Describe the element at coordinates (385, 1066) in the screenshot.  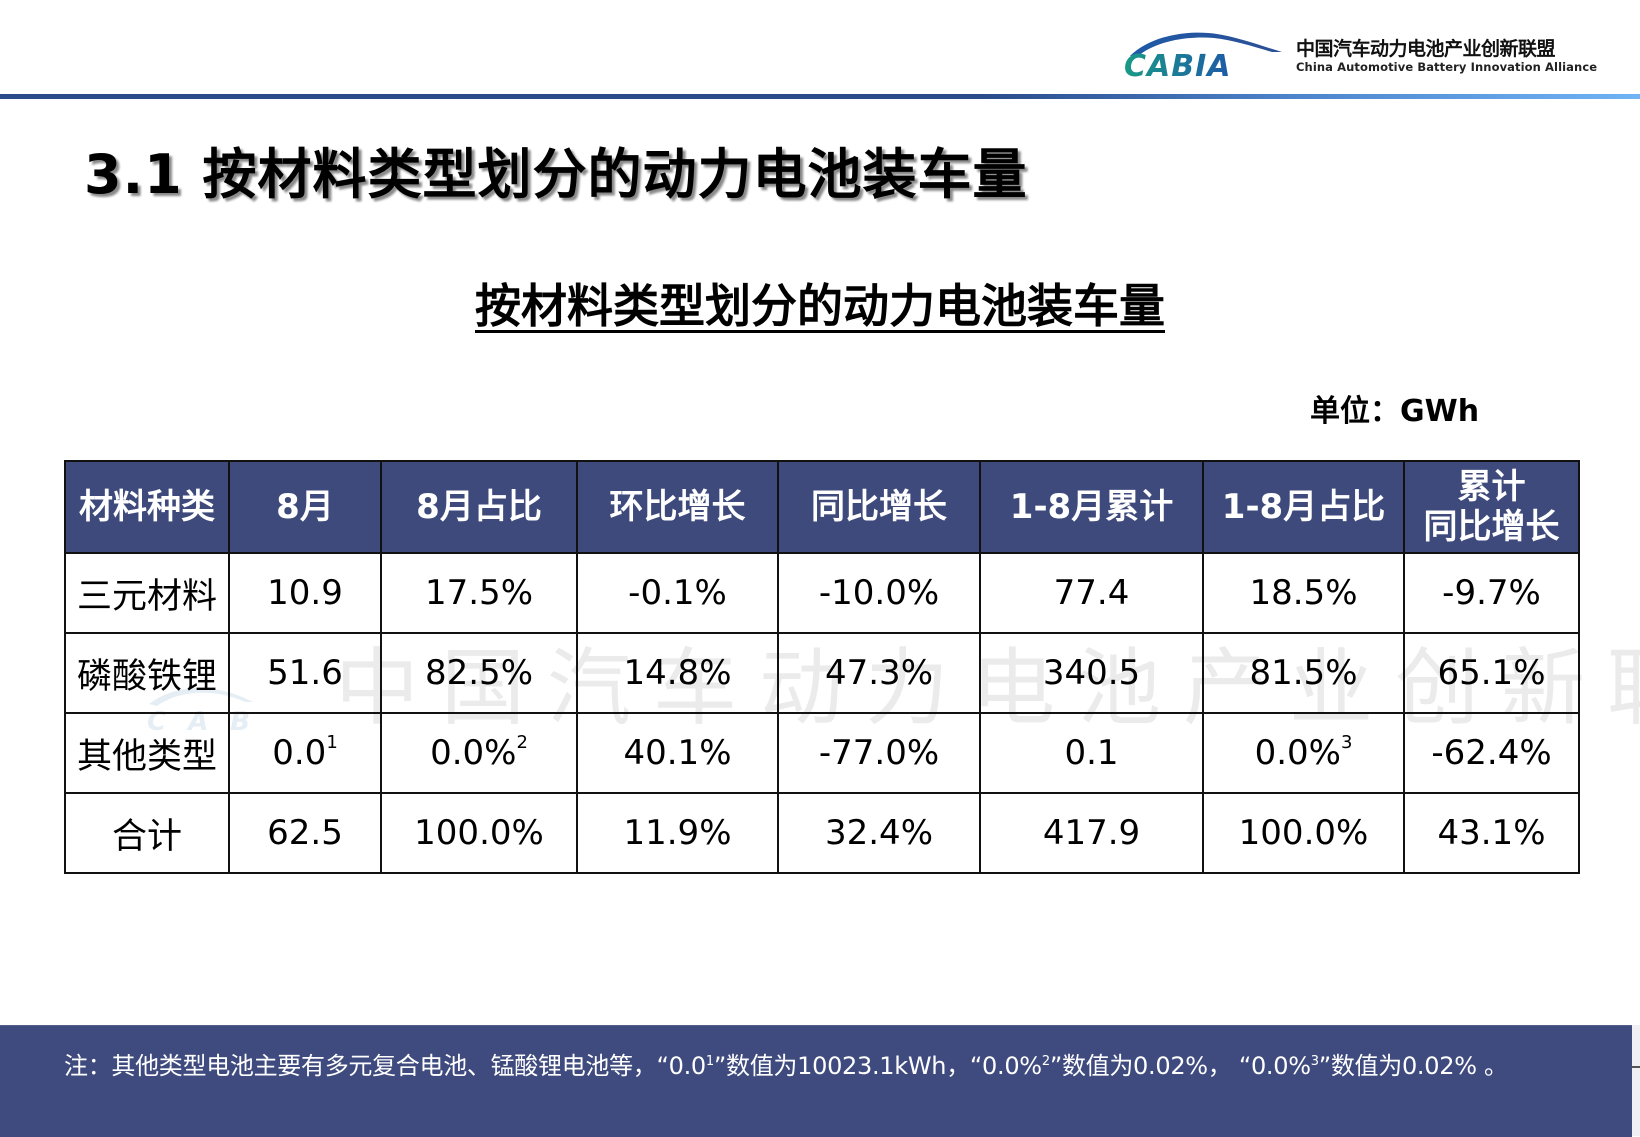
I see `footer-note-part1: 注：其他类型电池主要有多元复合电池、锰酸锂电池等，“0.0` at that location.